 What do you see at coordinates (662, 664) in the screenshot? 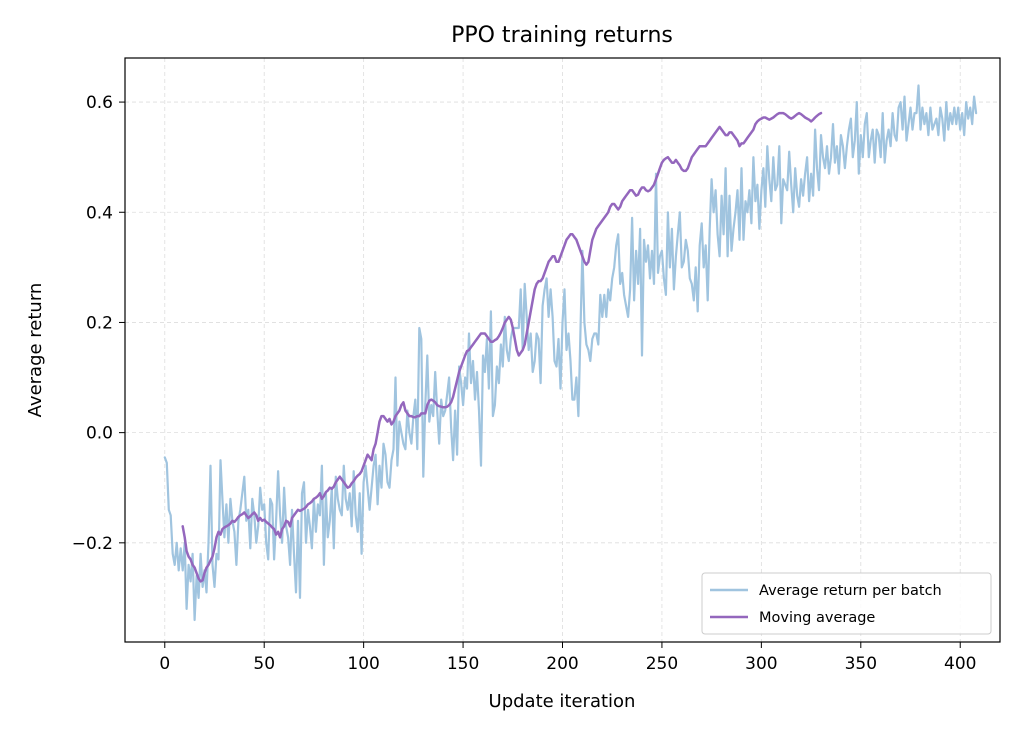
I see `x-tick-label: 250` at bounding box center [662, 664].